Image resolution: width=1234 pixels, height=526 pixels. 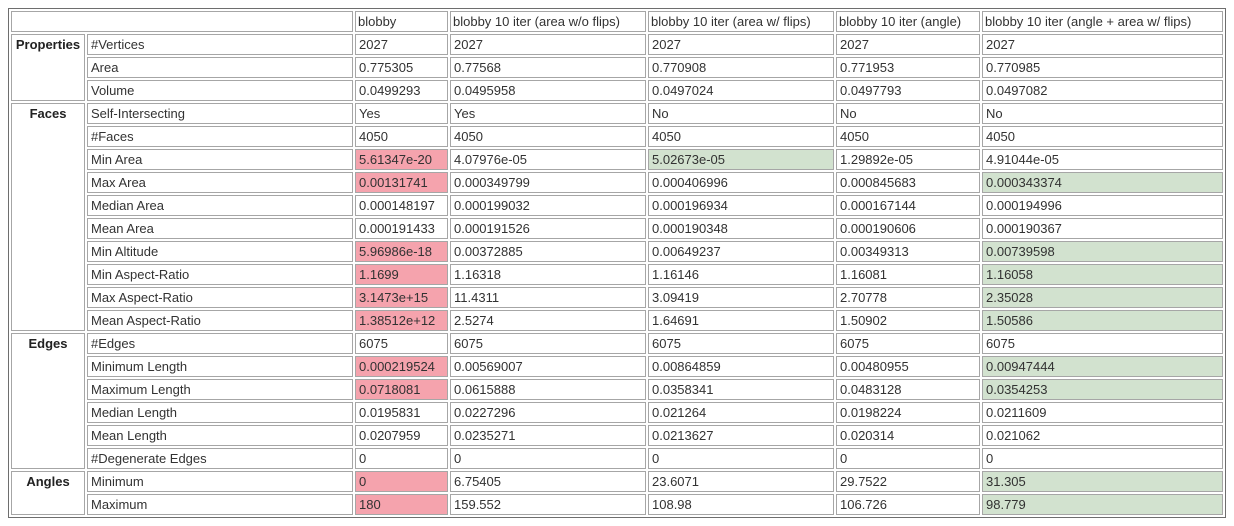 I want to click on value-cell-worst: 0.00131741, so click(x=401, y=182).